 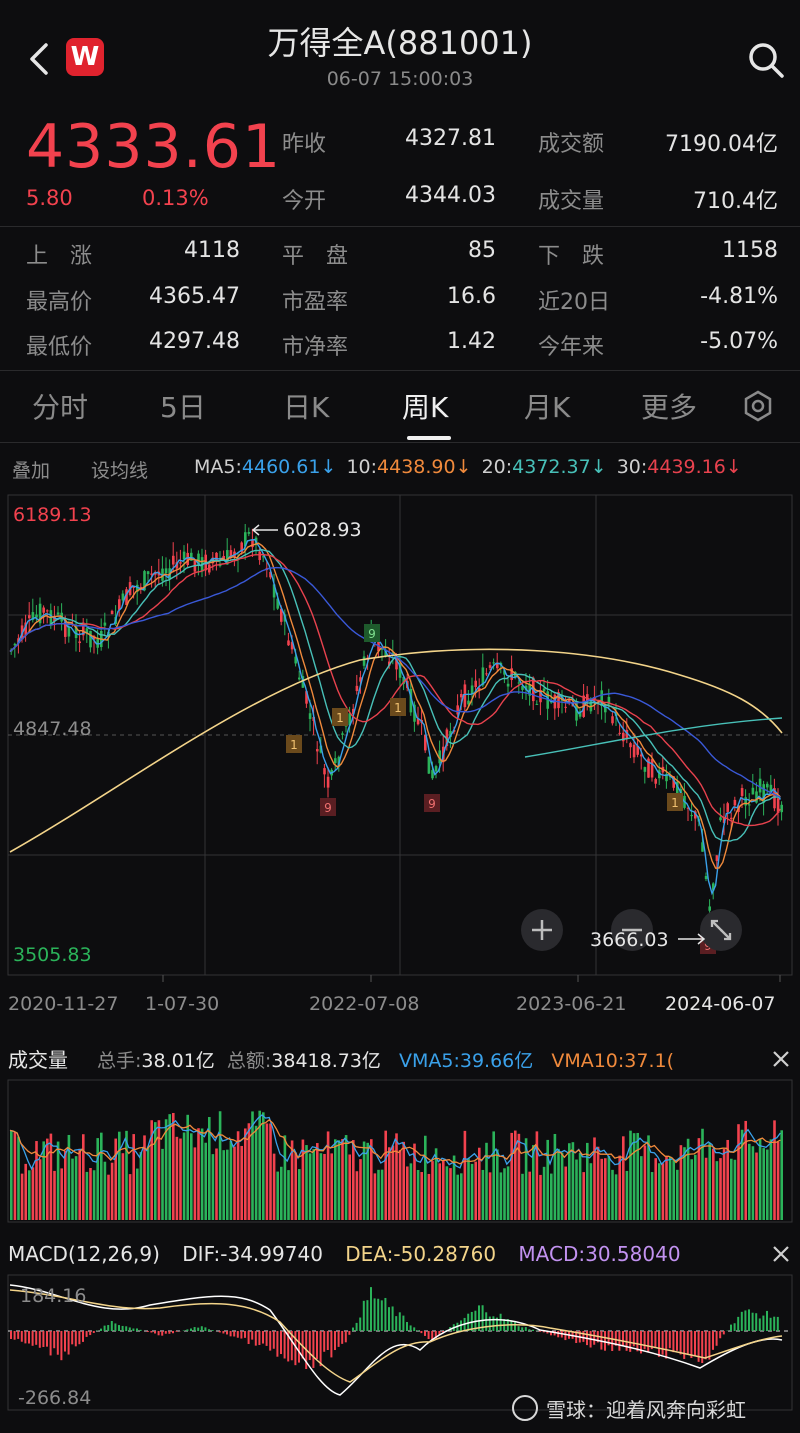 I want to click on turnover-value: 7190.04亿, so click(x=721, y=144).